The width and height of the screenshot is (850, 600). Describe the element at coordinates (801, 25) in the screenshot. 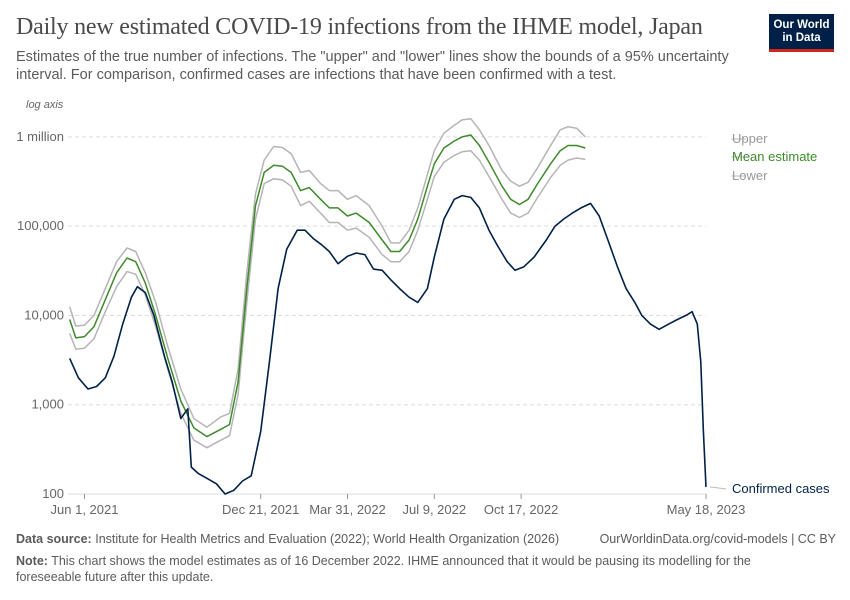

I see `logo-line-1: Our World` at that location.